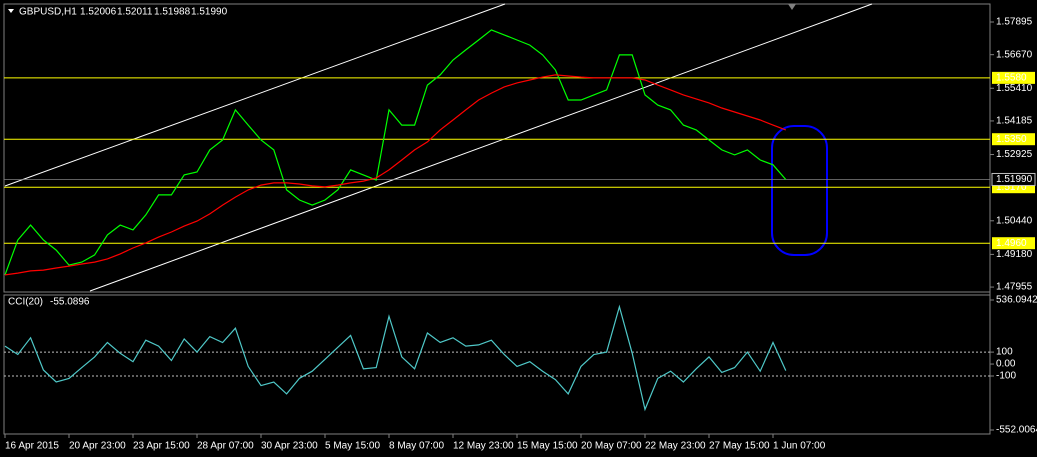 Image resolution: width=1037 pixels, height=457 pixels. I want to click on current-price-box, so click(1013, 179).